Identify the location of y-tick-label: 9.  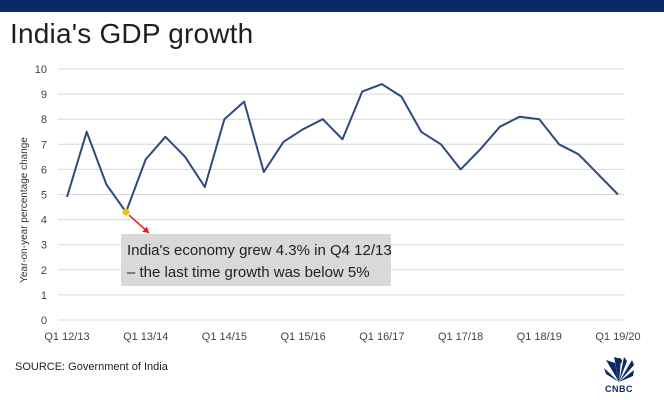
(44, 95).